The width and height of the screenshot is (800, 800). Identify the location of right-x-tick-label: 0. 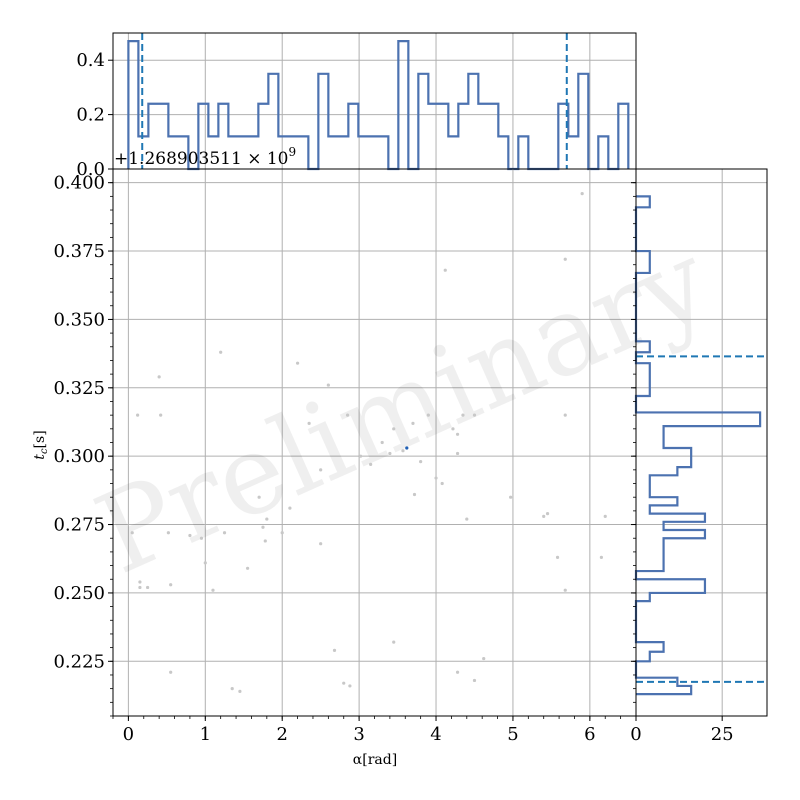
(635, 734).